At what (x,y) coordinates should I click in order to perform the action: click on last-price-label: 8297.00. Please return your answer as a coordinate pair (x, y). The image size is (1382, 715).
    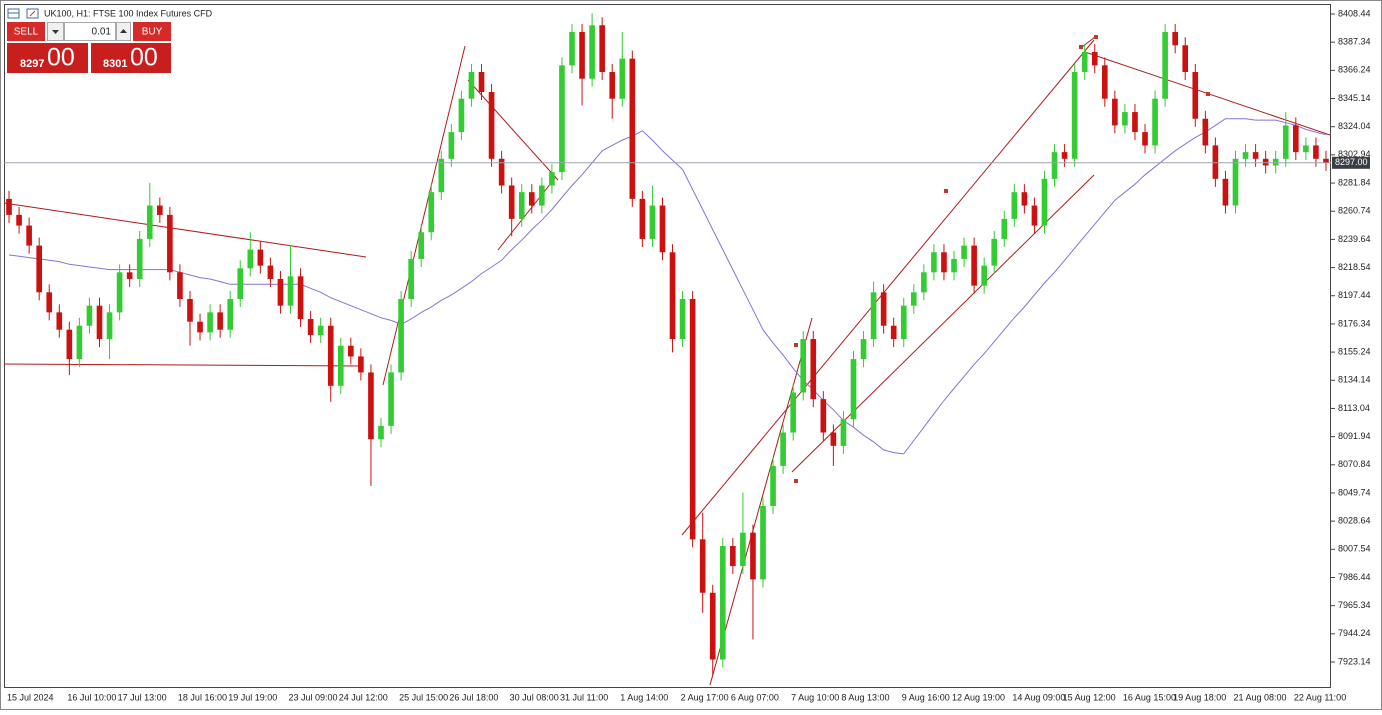
    Looking at the image, I should click on (1351, 162).